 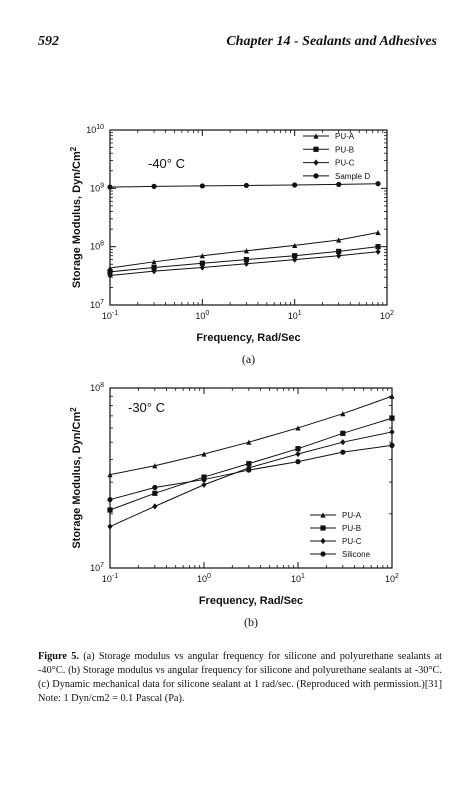 I want to click on legend-label: Sample D, so click(x=352, y=176).